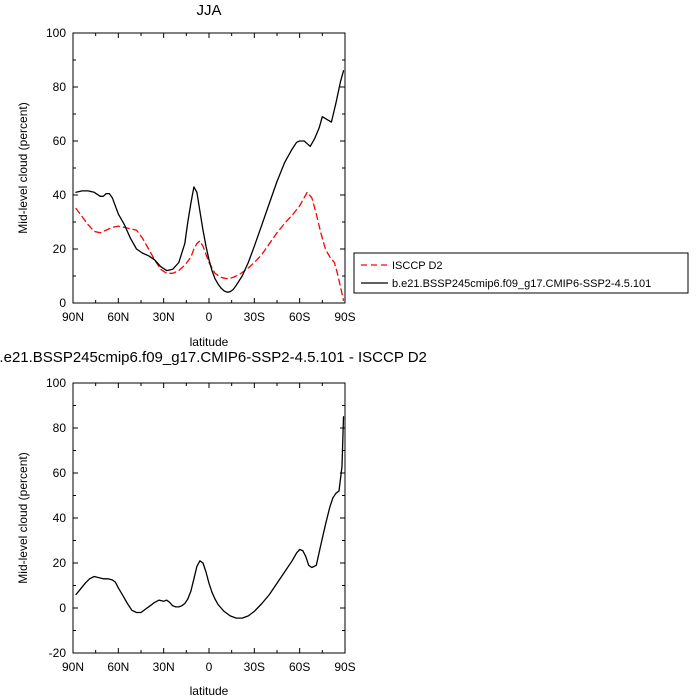  Describe the element at coordinates (164, 667) in the screenshot. I see `bottom-chart-x-tick-label: 30N` at that location.